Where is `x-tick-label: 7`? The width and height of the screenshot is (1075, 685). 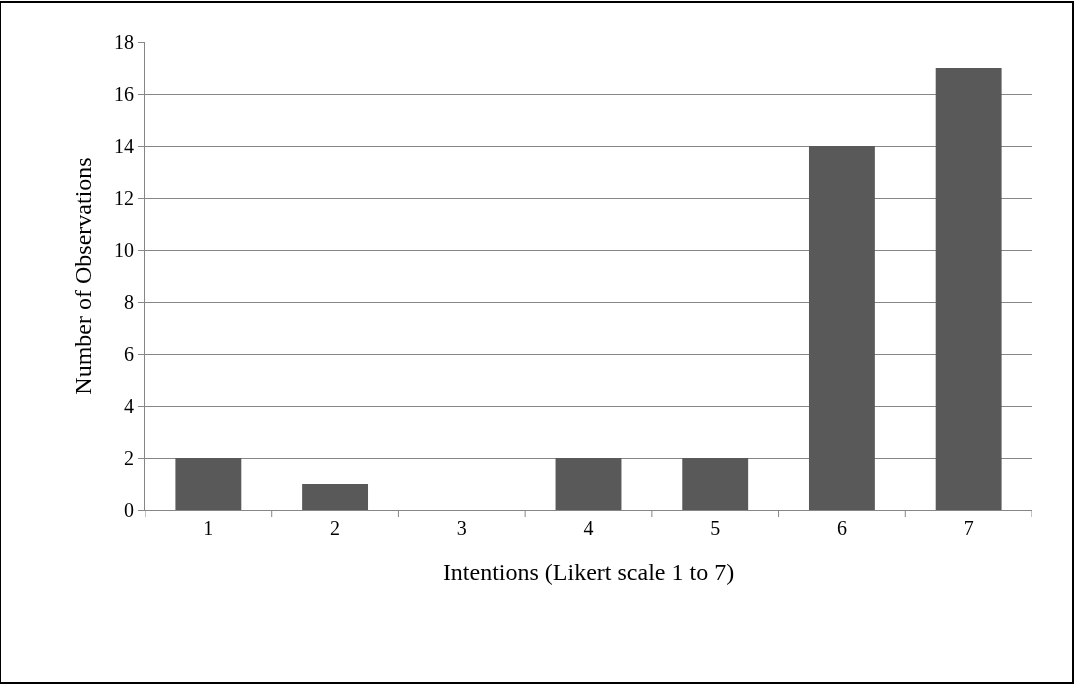 x-tick-label: 7 is located at coordinates (968, 528).